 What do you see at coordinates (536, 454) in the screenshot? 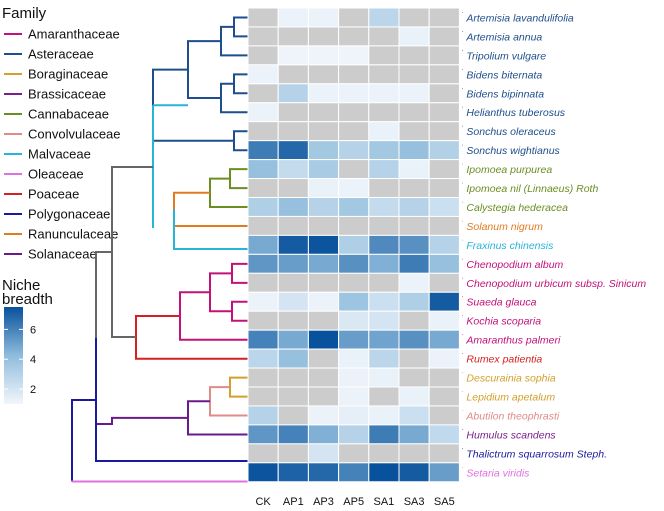
I see `row-label: Thalictrum squarrosum Steph.` at bounding box center [536, 454].